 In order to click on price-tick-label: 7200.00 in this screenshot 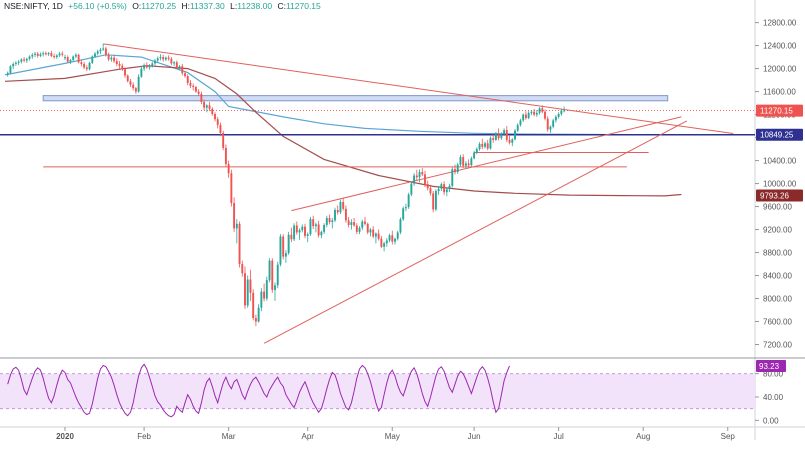, I will do `click(777, 345)`.